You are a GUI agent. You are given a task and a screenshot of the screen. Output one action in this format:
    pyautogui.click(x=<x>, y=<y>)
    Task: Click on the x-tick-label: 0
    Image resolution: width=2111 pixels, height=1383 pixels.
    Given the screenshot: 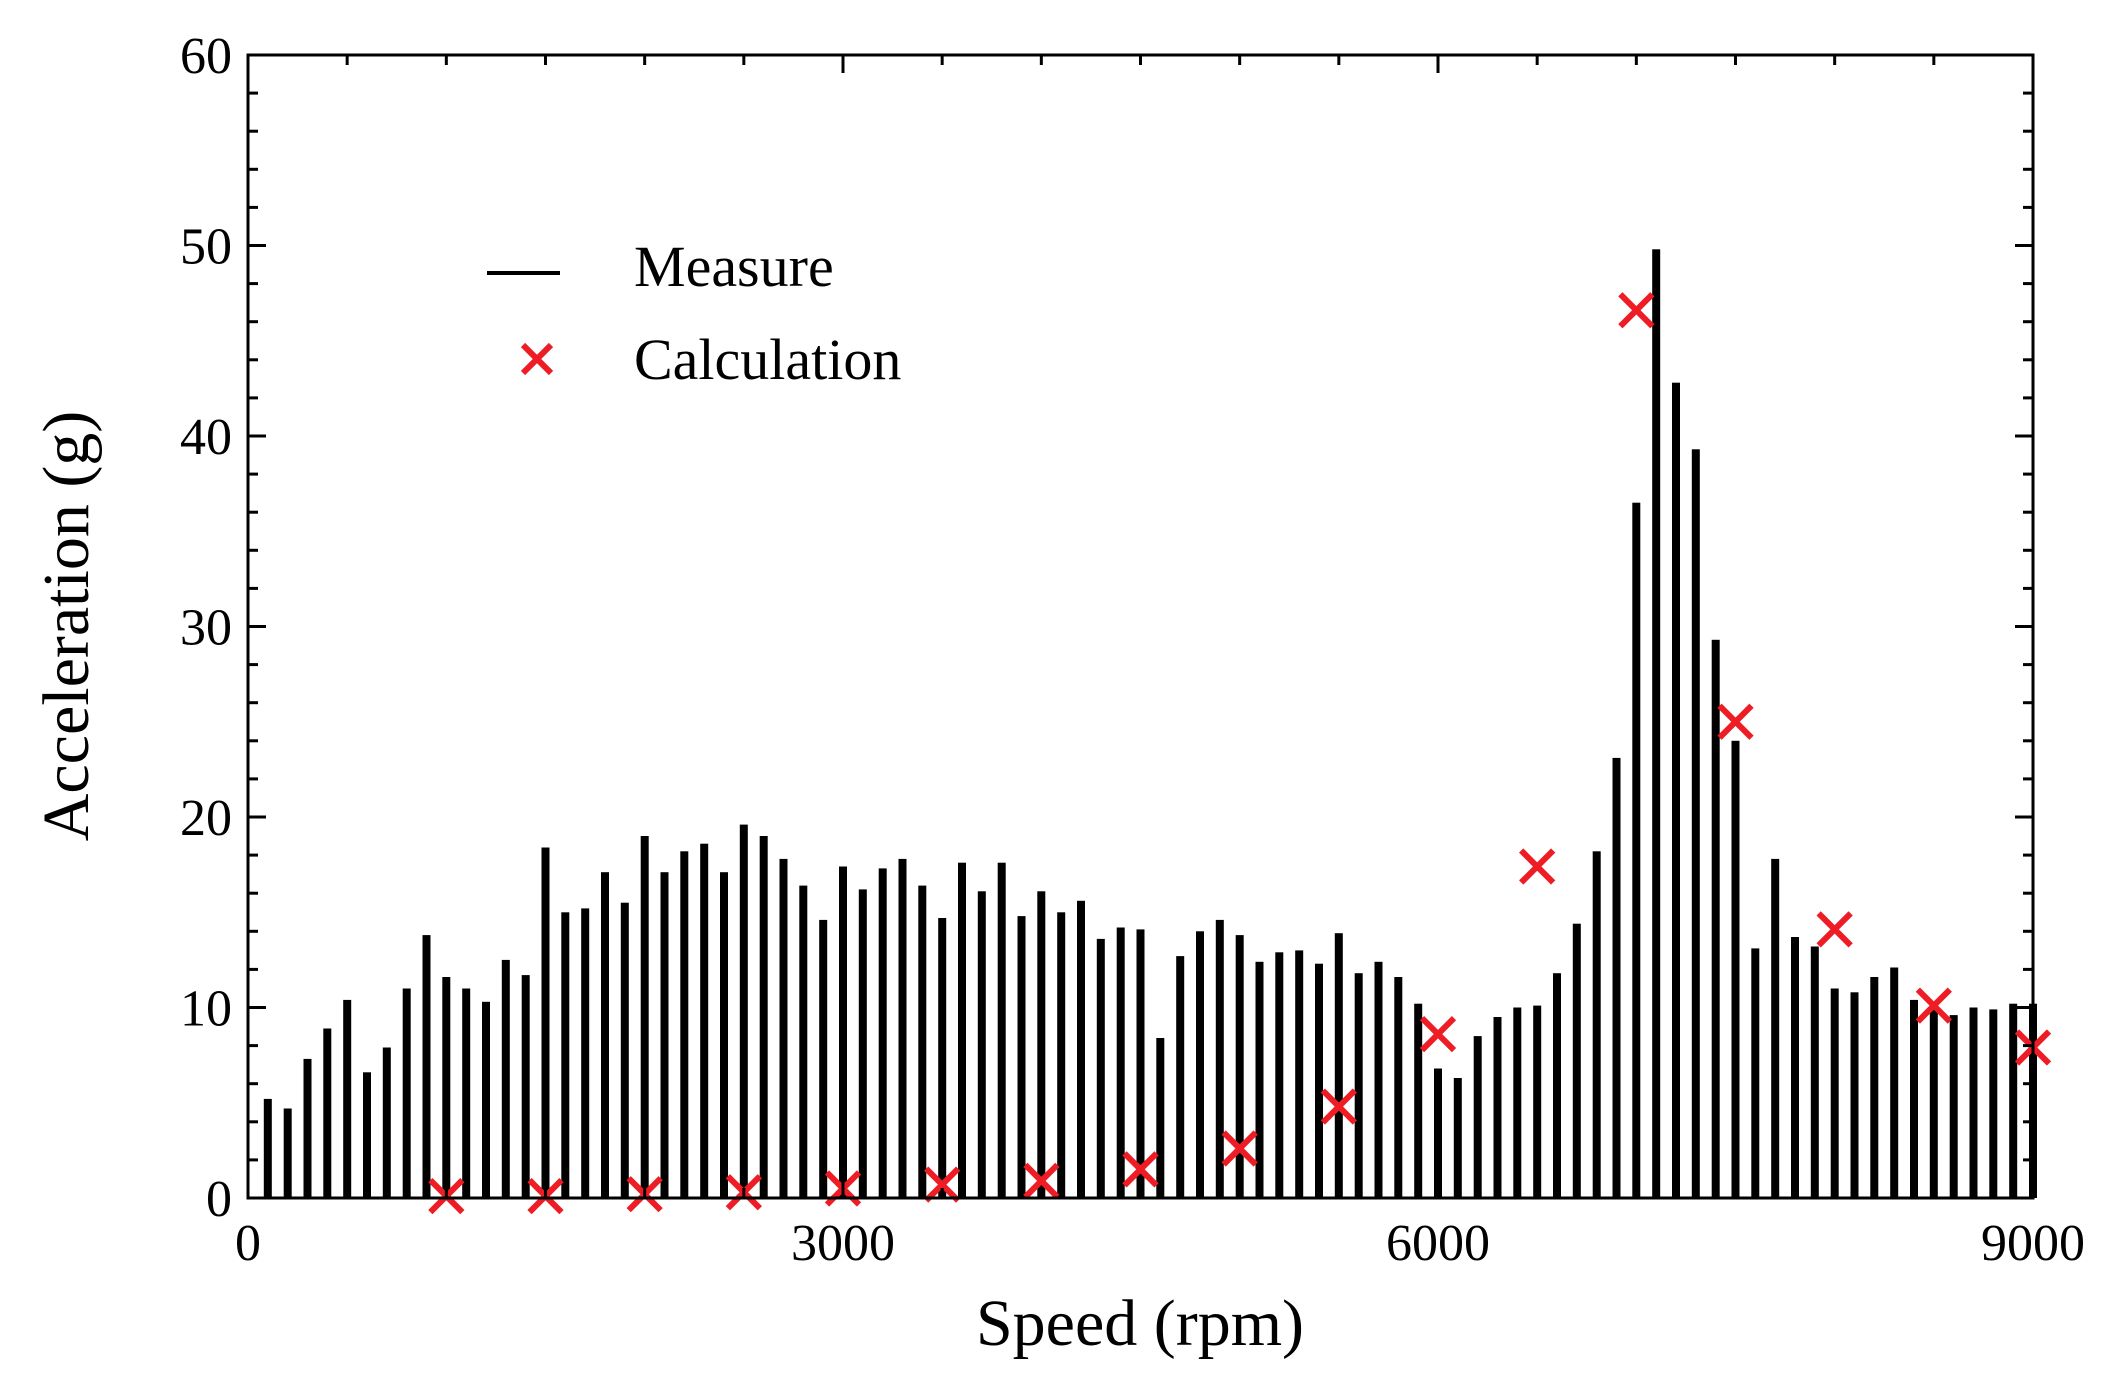 What is the action you would take?
    pyautogui.click(x=248, y=1243)
    